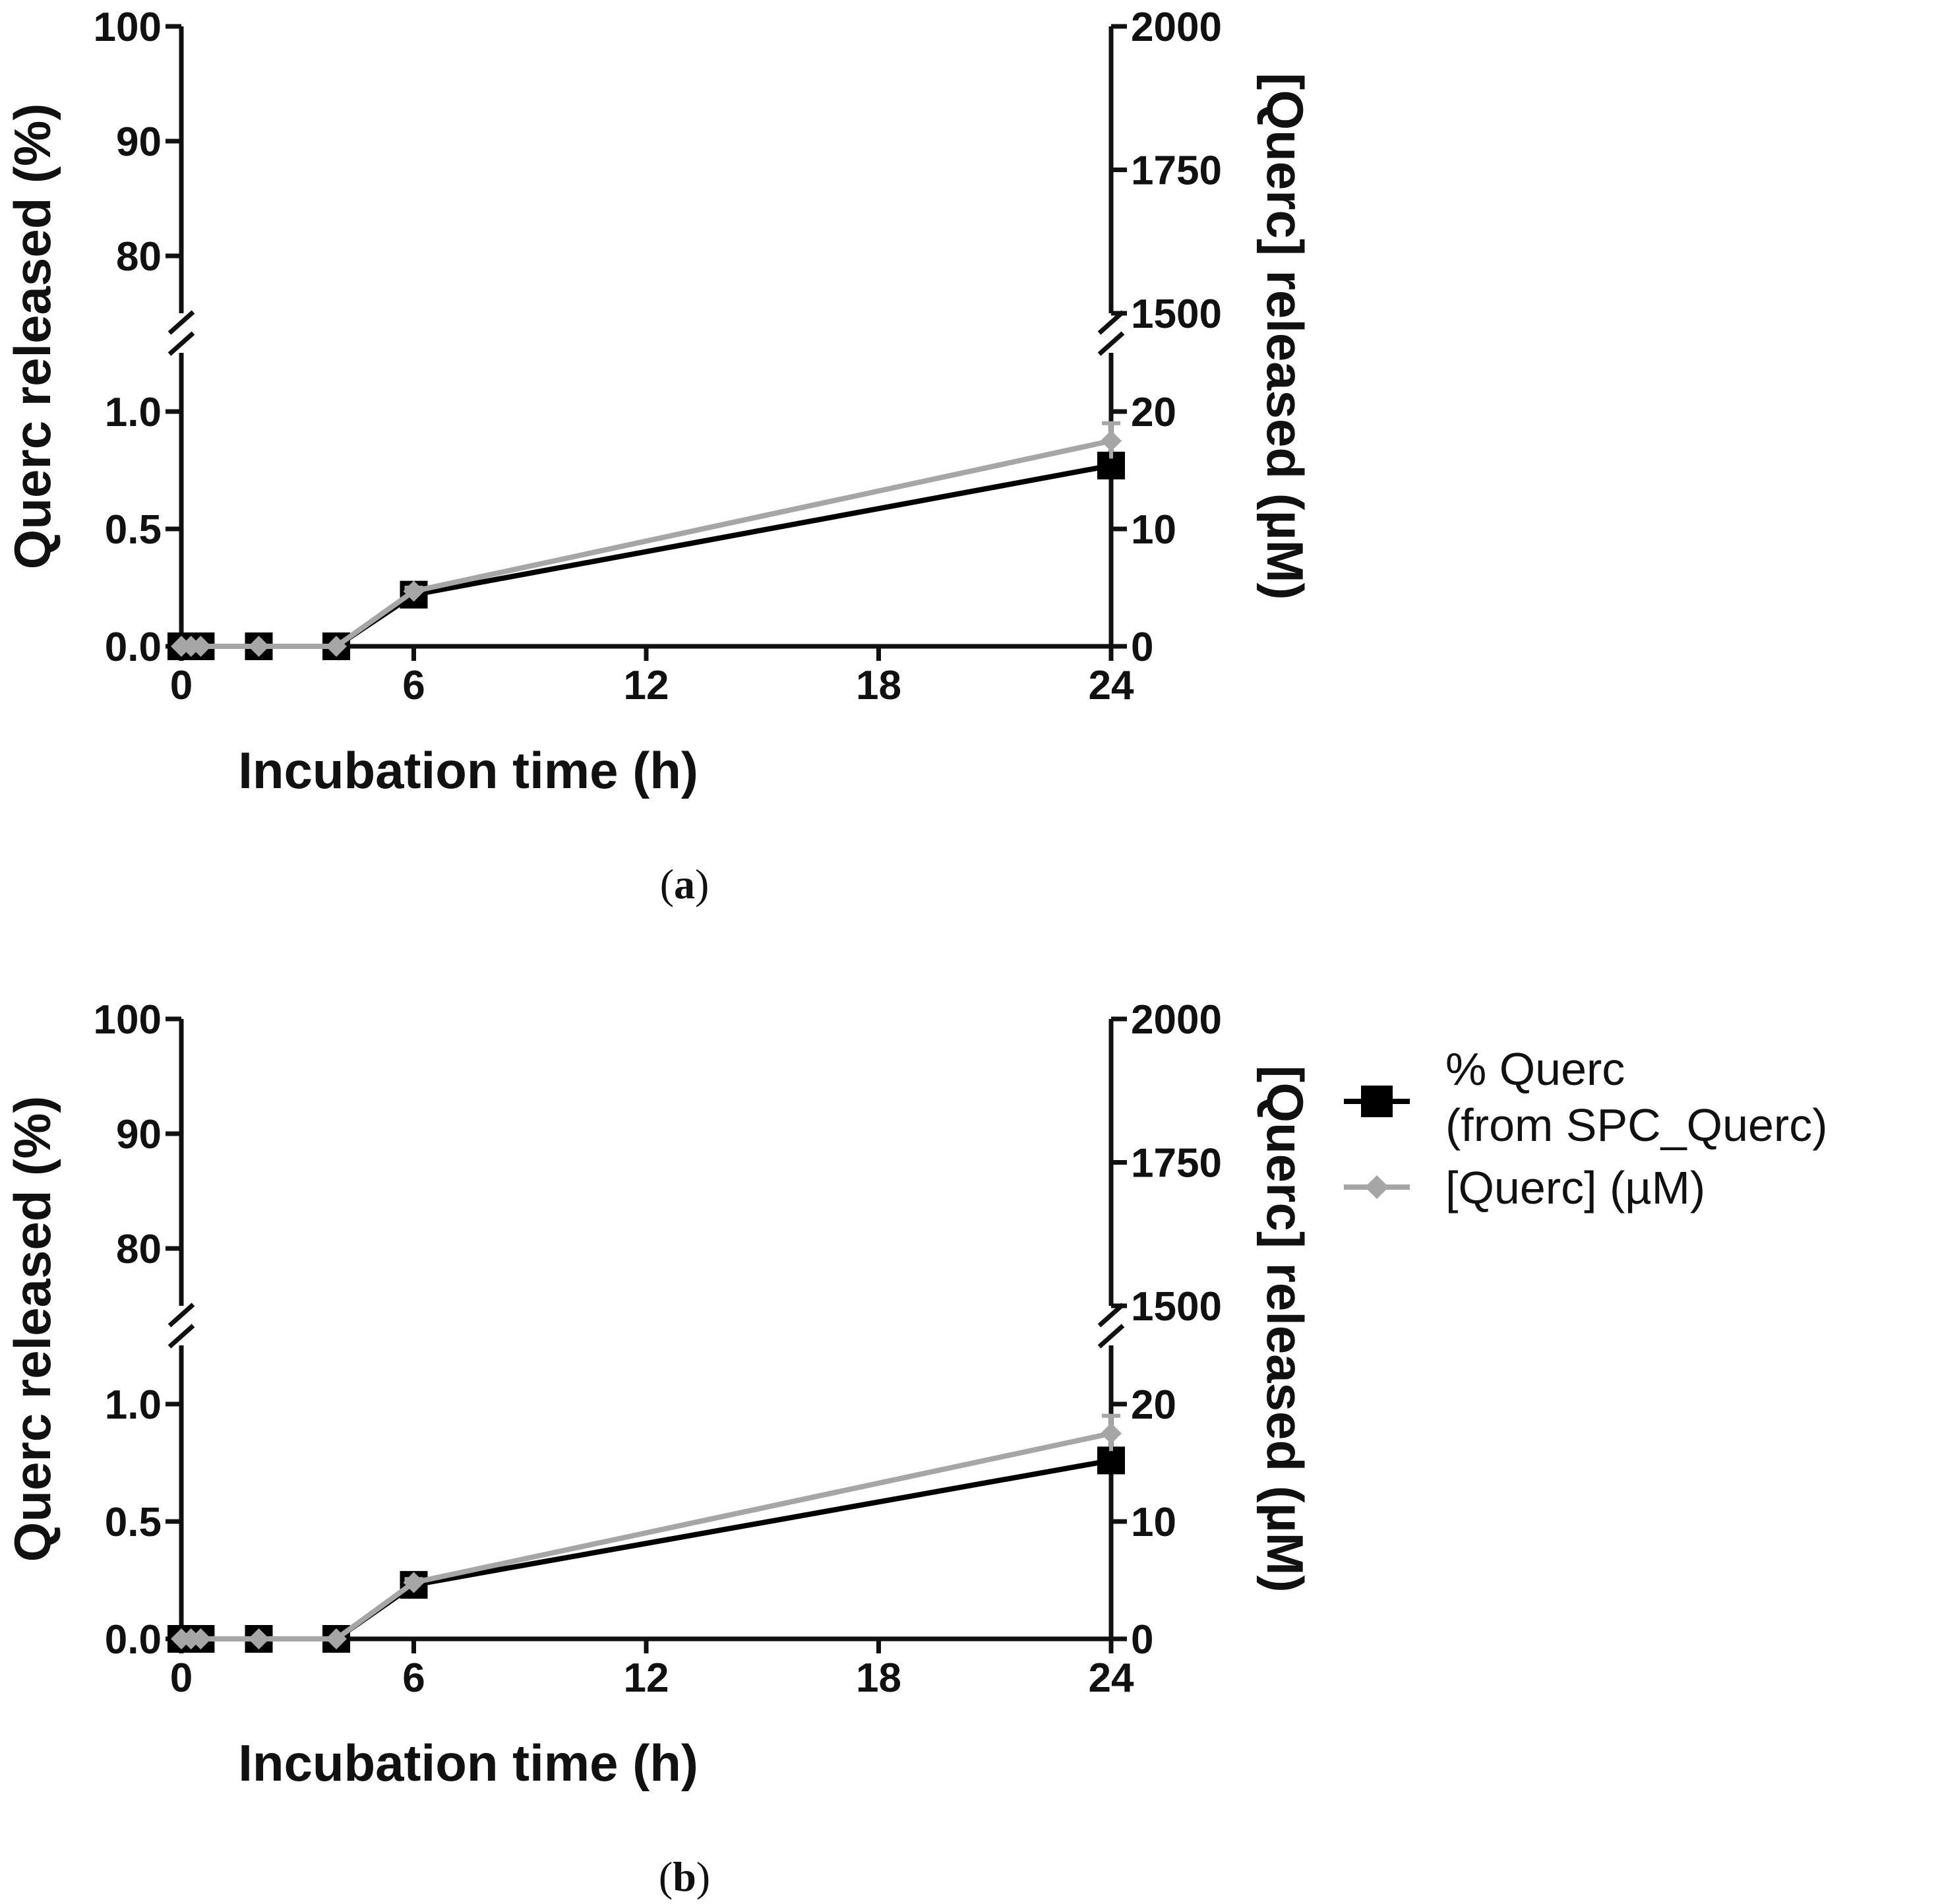  Describe the element at coordinates (1111, 1460) in the screenshot. I see `data-point-percent` at that location.